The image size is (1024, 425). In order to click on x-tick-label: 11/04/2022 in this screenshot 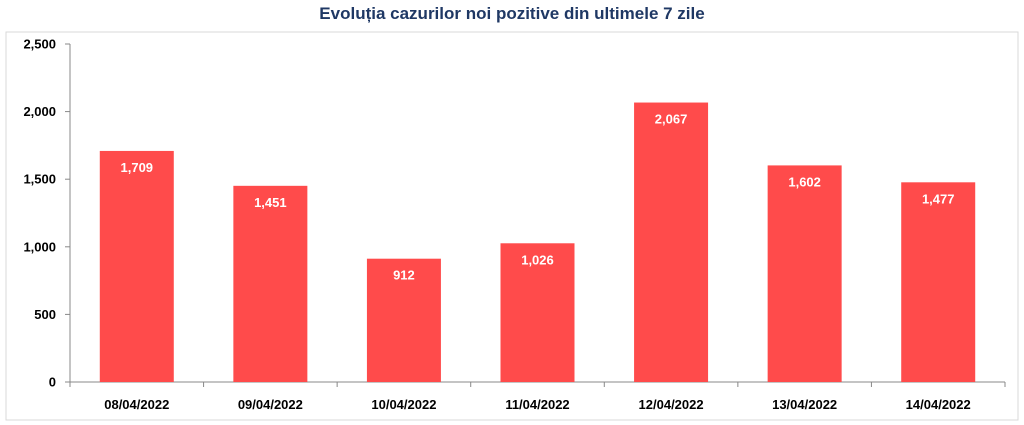, I will do `click(537, 404)`.